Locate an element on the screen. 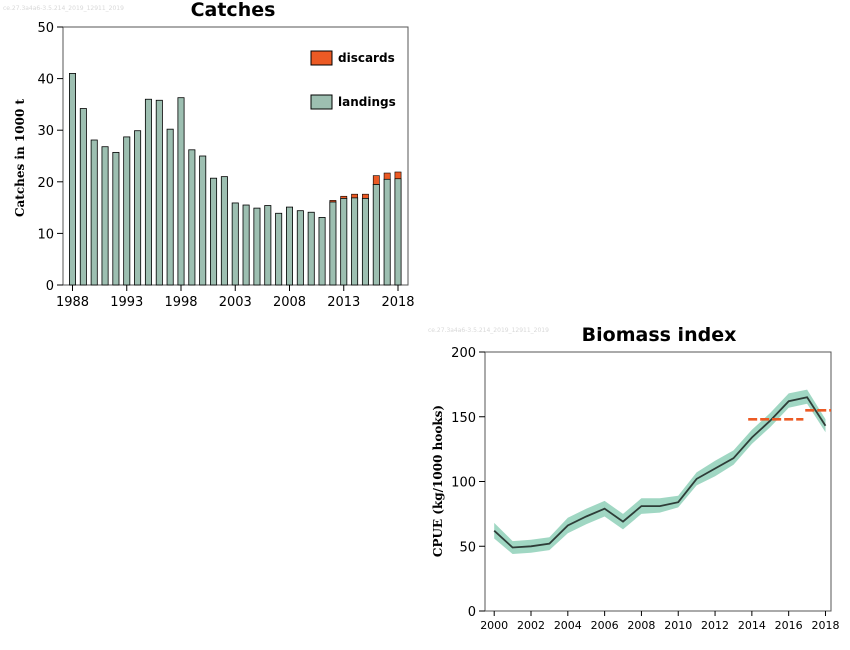 The image size is (850, 650). catches-title: Catches is located at coordinates (233, 10).